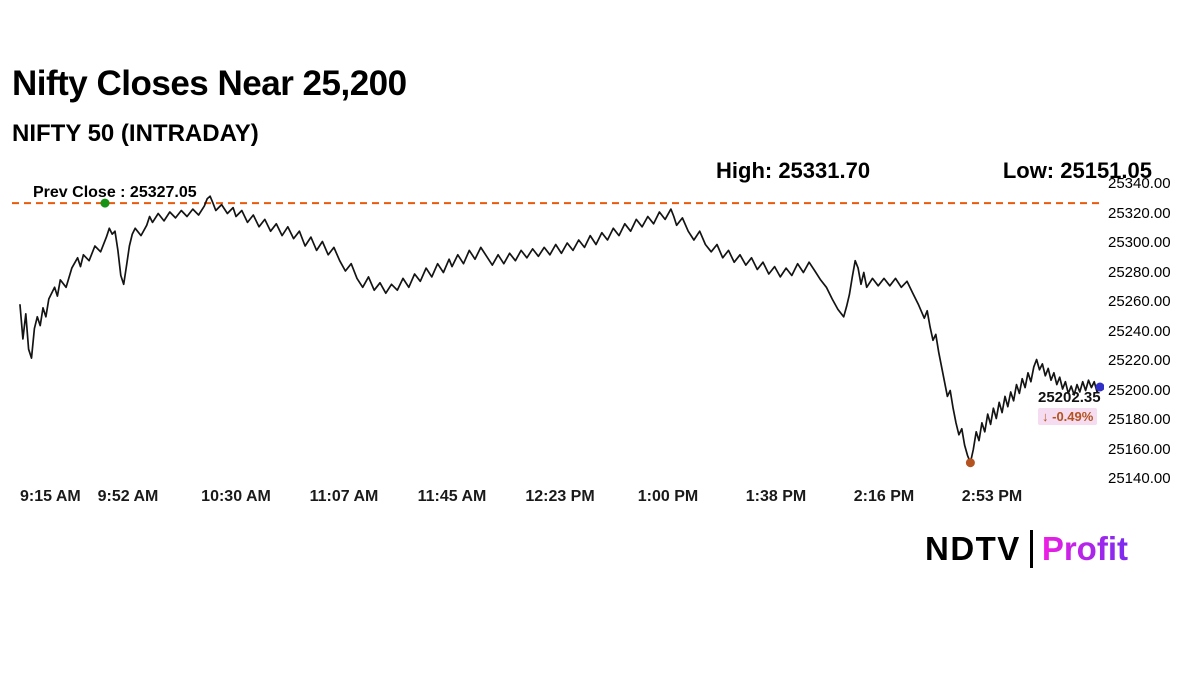 This screenshot has width=1200, height=675. Describe the element at coordinates (560, 496) in the screenshot. I see `x-axis-label: 12:23 PM` at that location.